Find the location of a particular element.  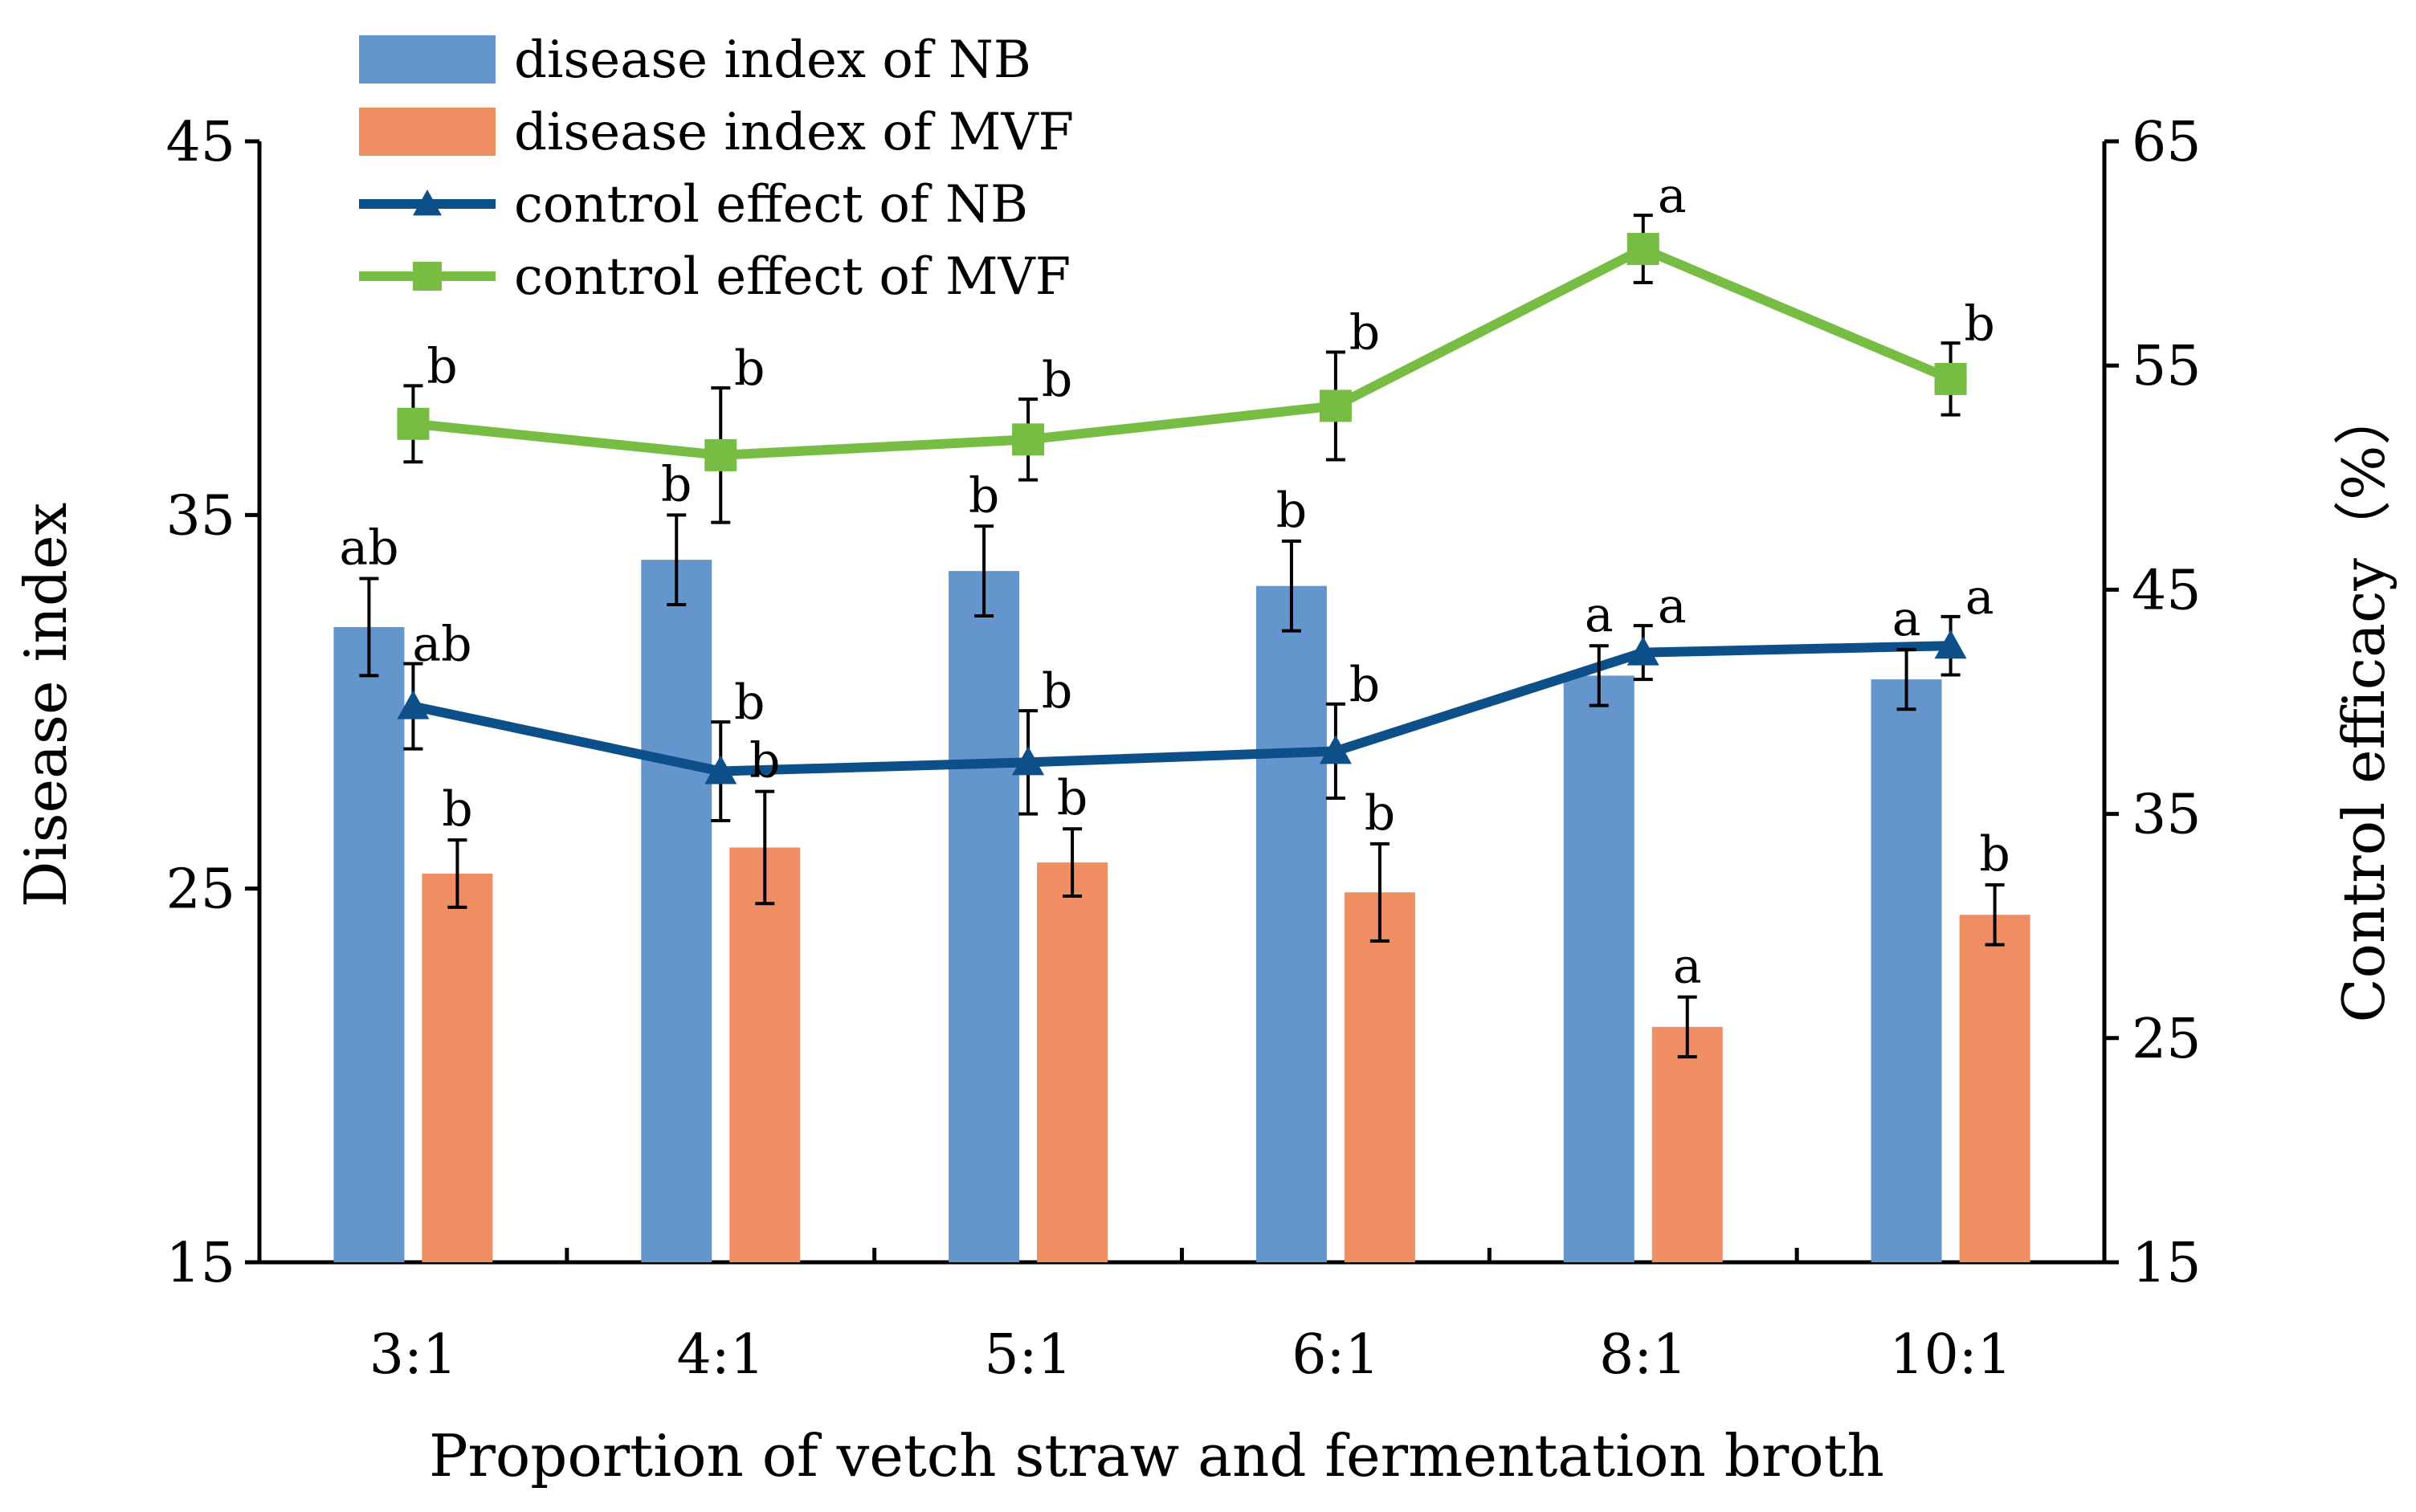

legend-label-nb-bar: disease index of NB is located at coordinates (772, 61).